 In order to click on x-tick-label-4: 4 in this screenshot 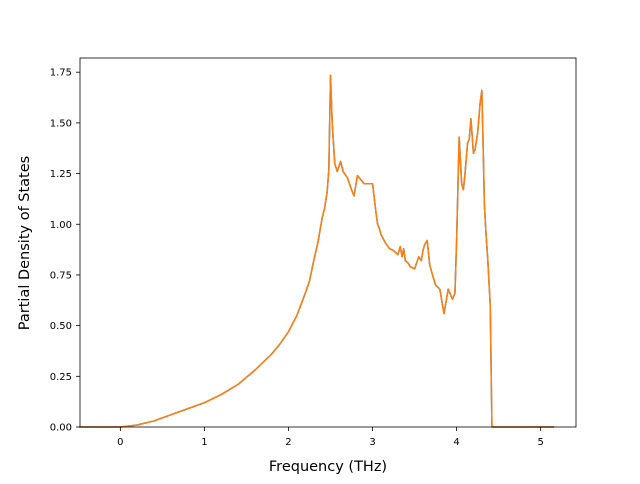, I will do `click(456, 442)`.